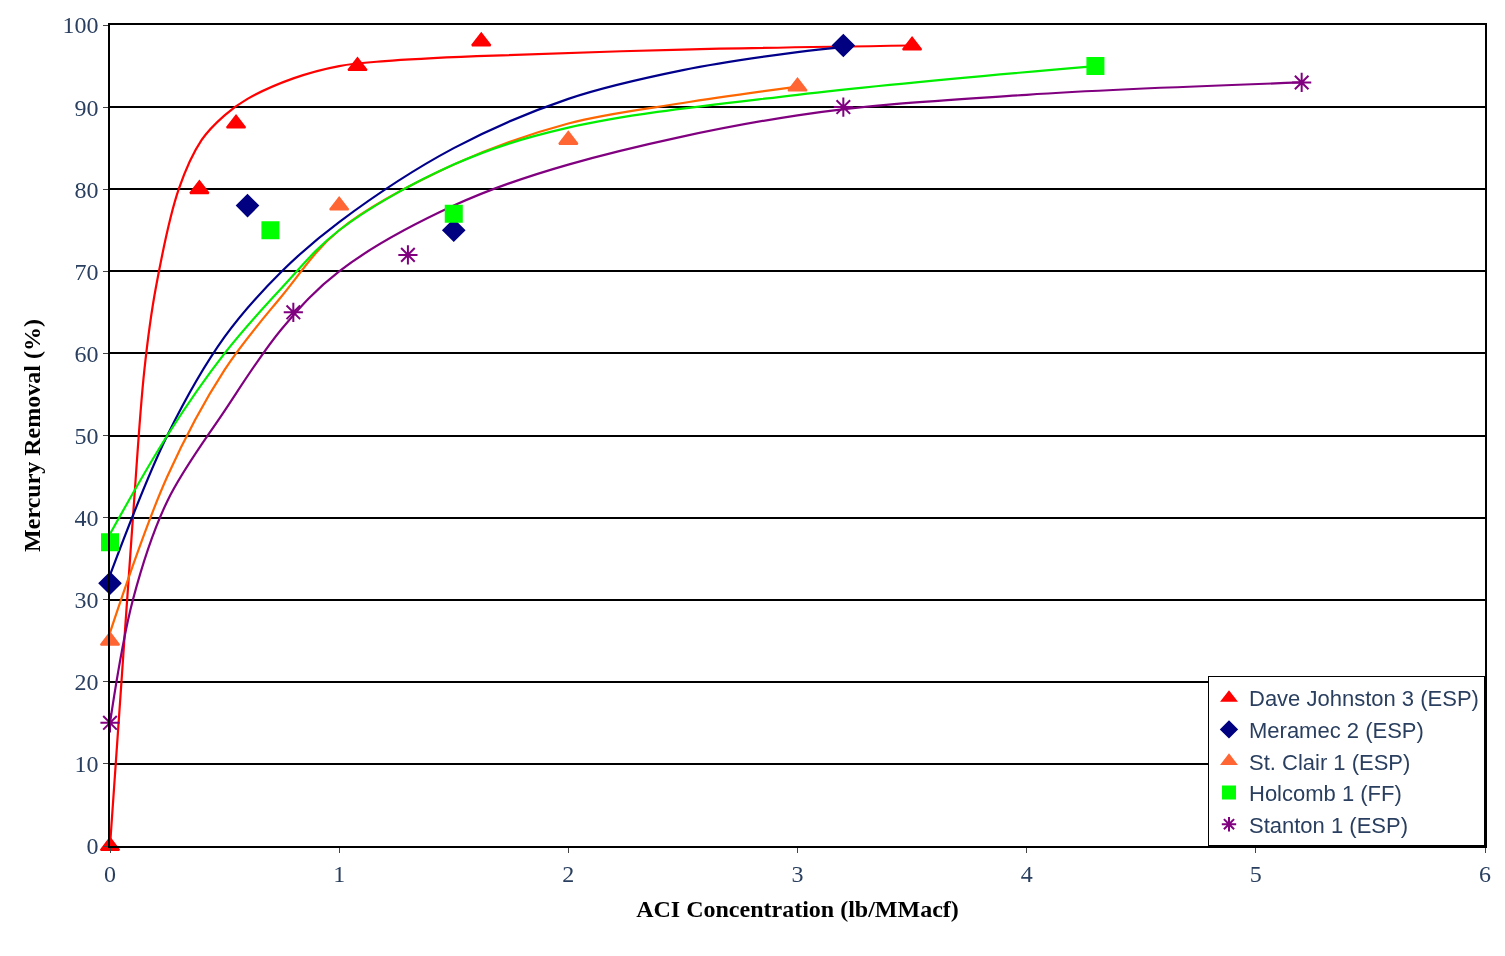 This screenshot has width=1505, height=956. I want to click on x-tick-label: 5, so click(1255, 873).